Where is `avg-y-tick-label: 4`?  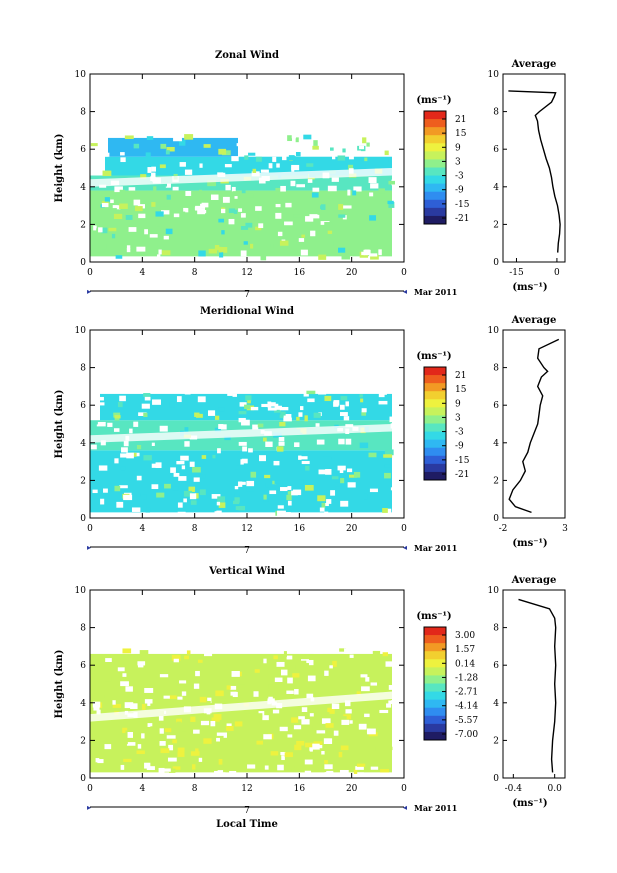 avg-y-tick-label: 4 is located at coordinates (496, 704).